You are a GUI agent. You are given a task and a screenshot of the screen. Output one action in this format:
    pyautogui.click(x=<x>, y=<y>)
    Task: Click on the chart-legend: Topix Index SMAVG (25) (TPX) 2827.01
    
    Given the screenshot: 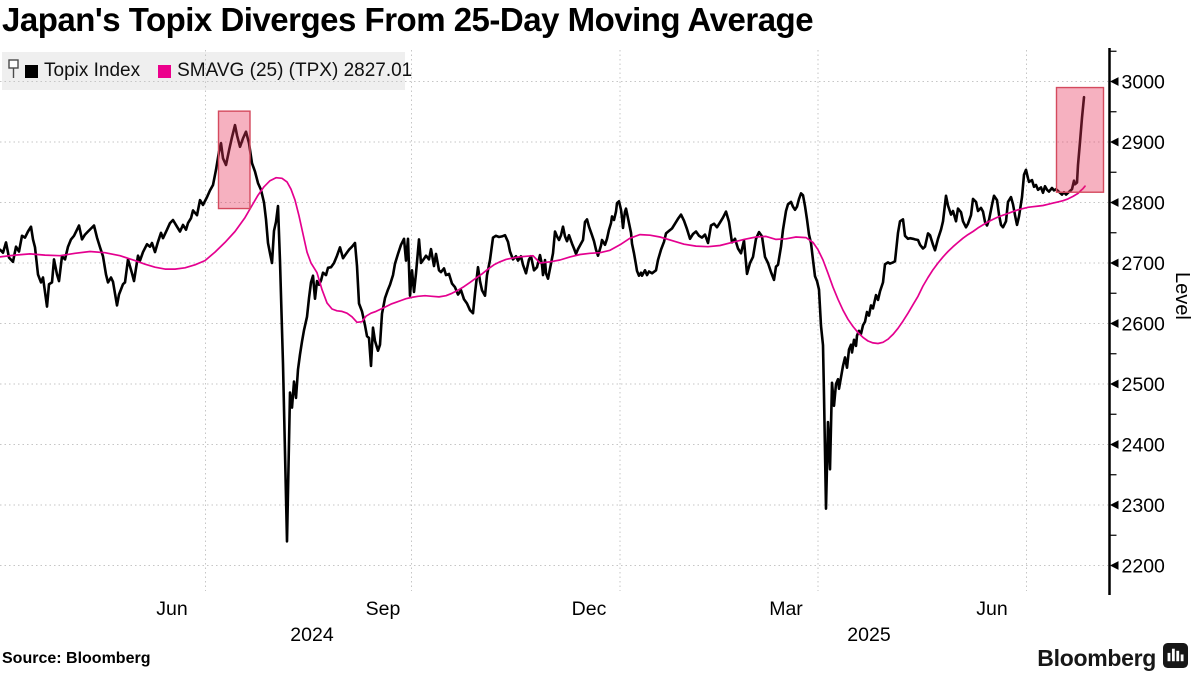 What is the action you would take?
    pyautogui.click(x=207, y=71)
    